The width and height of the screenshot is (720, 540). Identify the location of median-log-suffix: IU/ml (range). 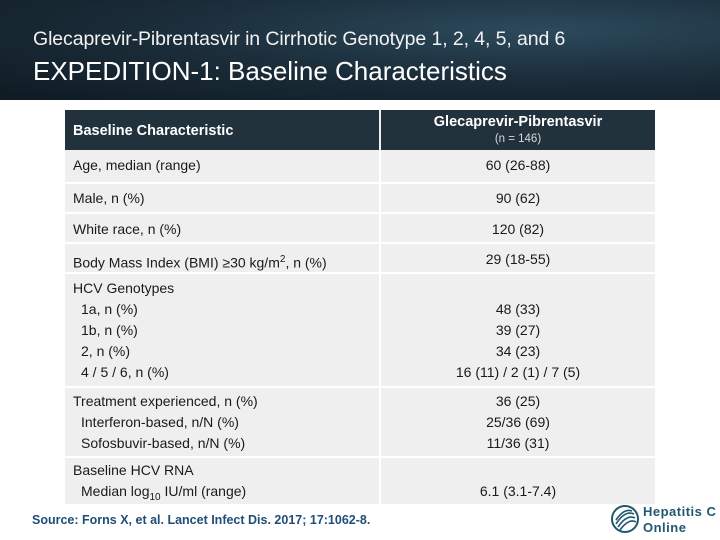
(203, 491).